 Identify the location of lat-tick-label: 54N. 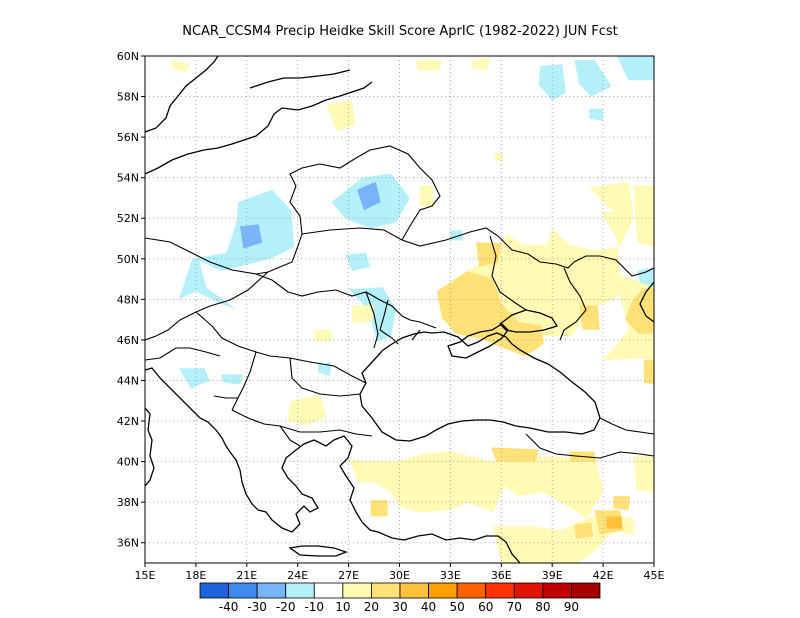
(128, 178).